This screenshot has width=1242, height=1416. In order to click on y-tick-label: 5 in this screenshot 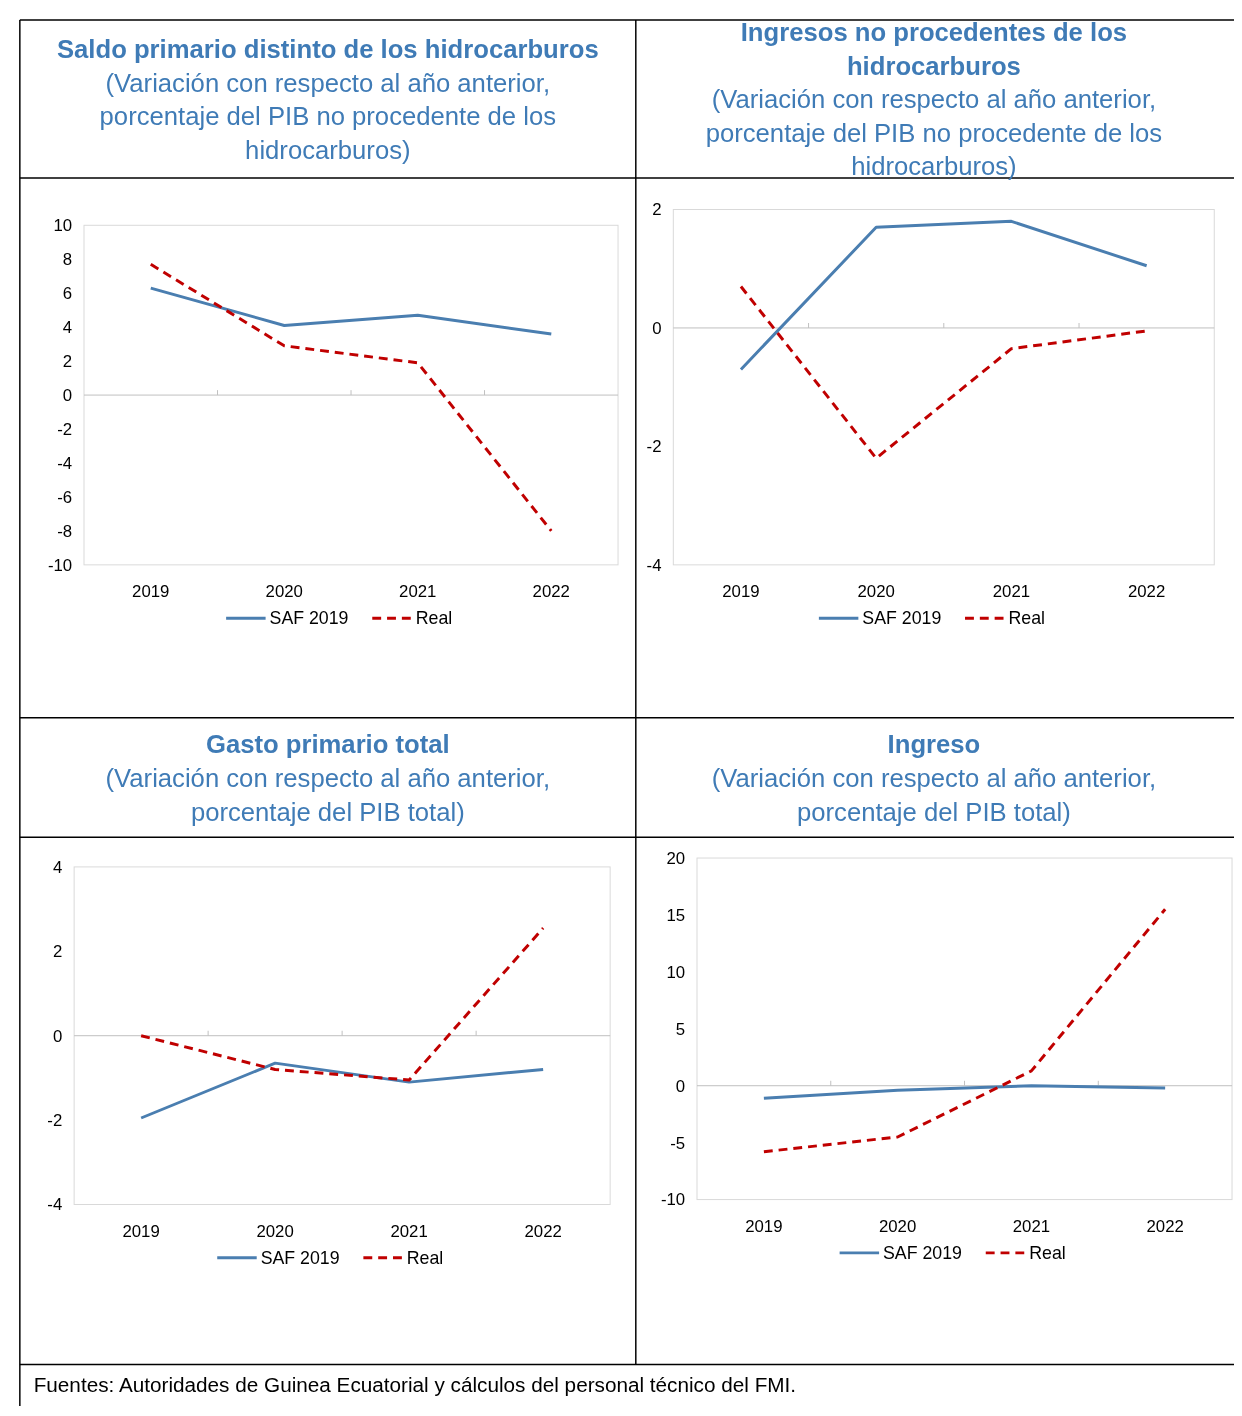, I will do `click(680, 1029)`.